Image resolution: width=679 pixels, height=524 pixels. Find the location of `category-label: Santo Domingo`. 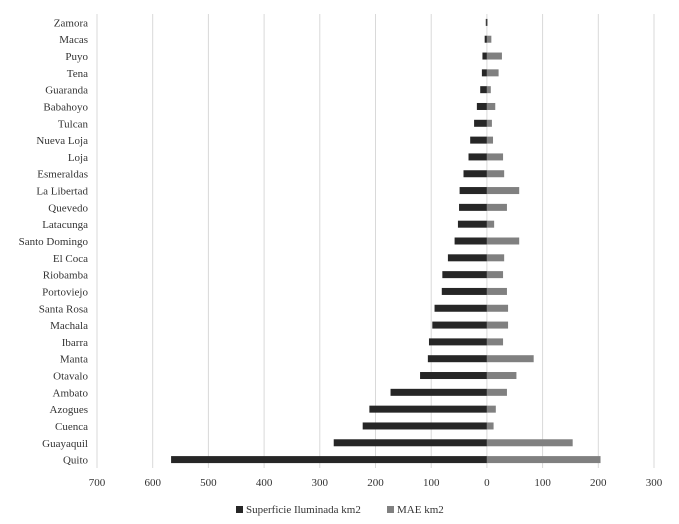

category-label: Santo Domingo is located at coordinates (54, 242).